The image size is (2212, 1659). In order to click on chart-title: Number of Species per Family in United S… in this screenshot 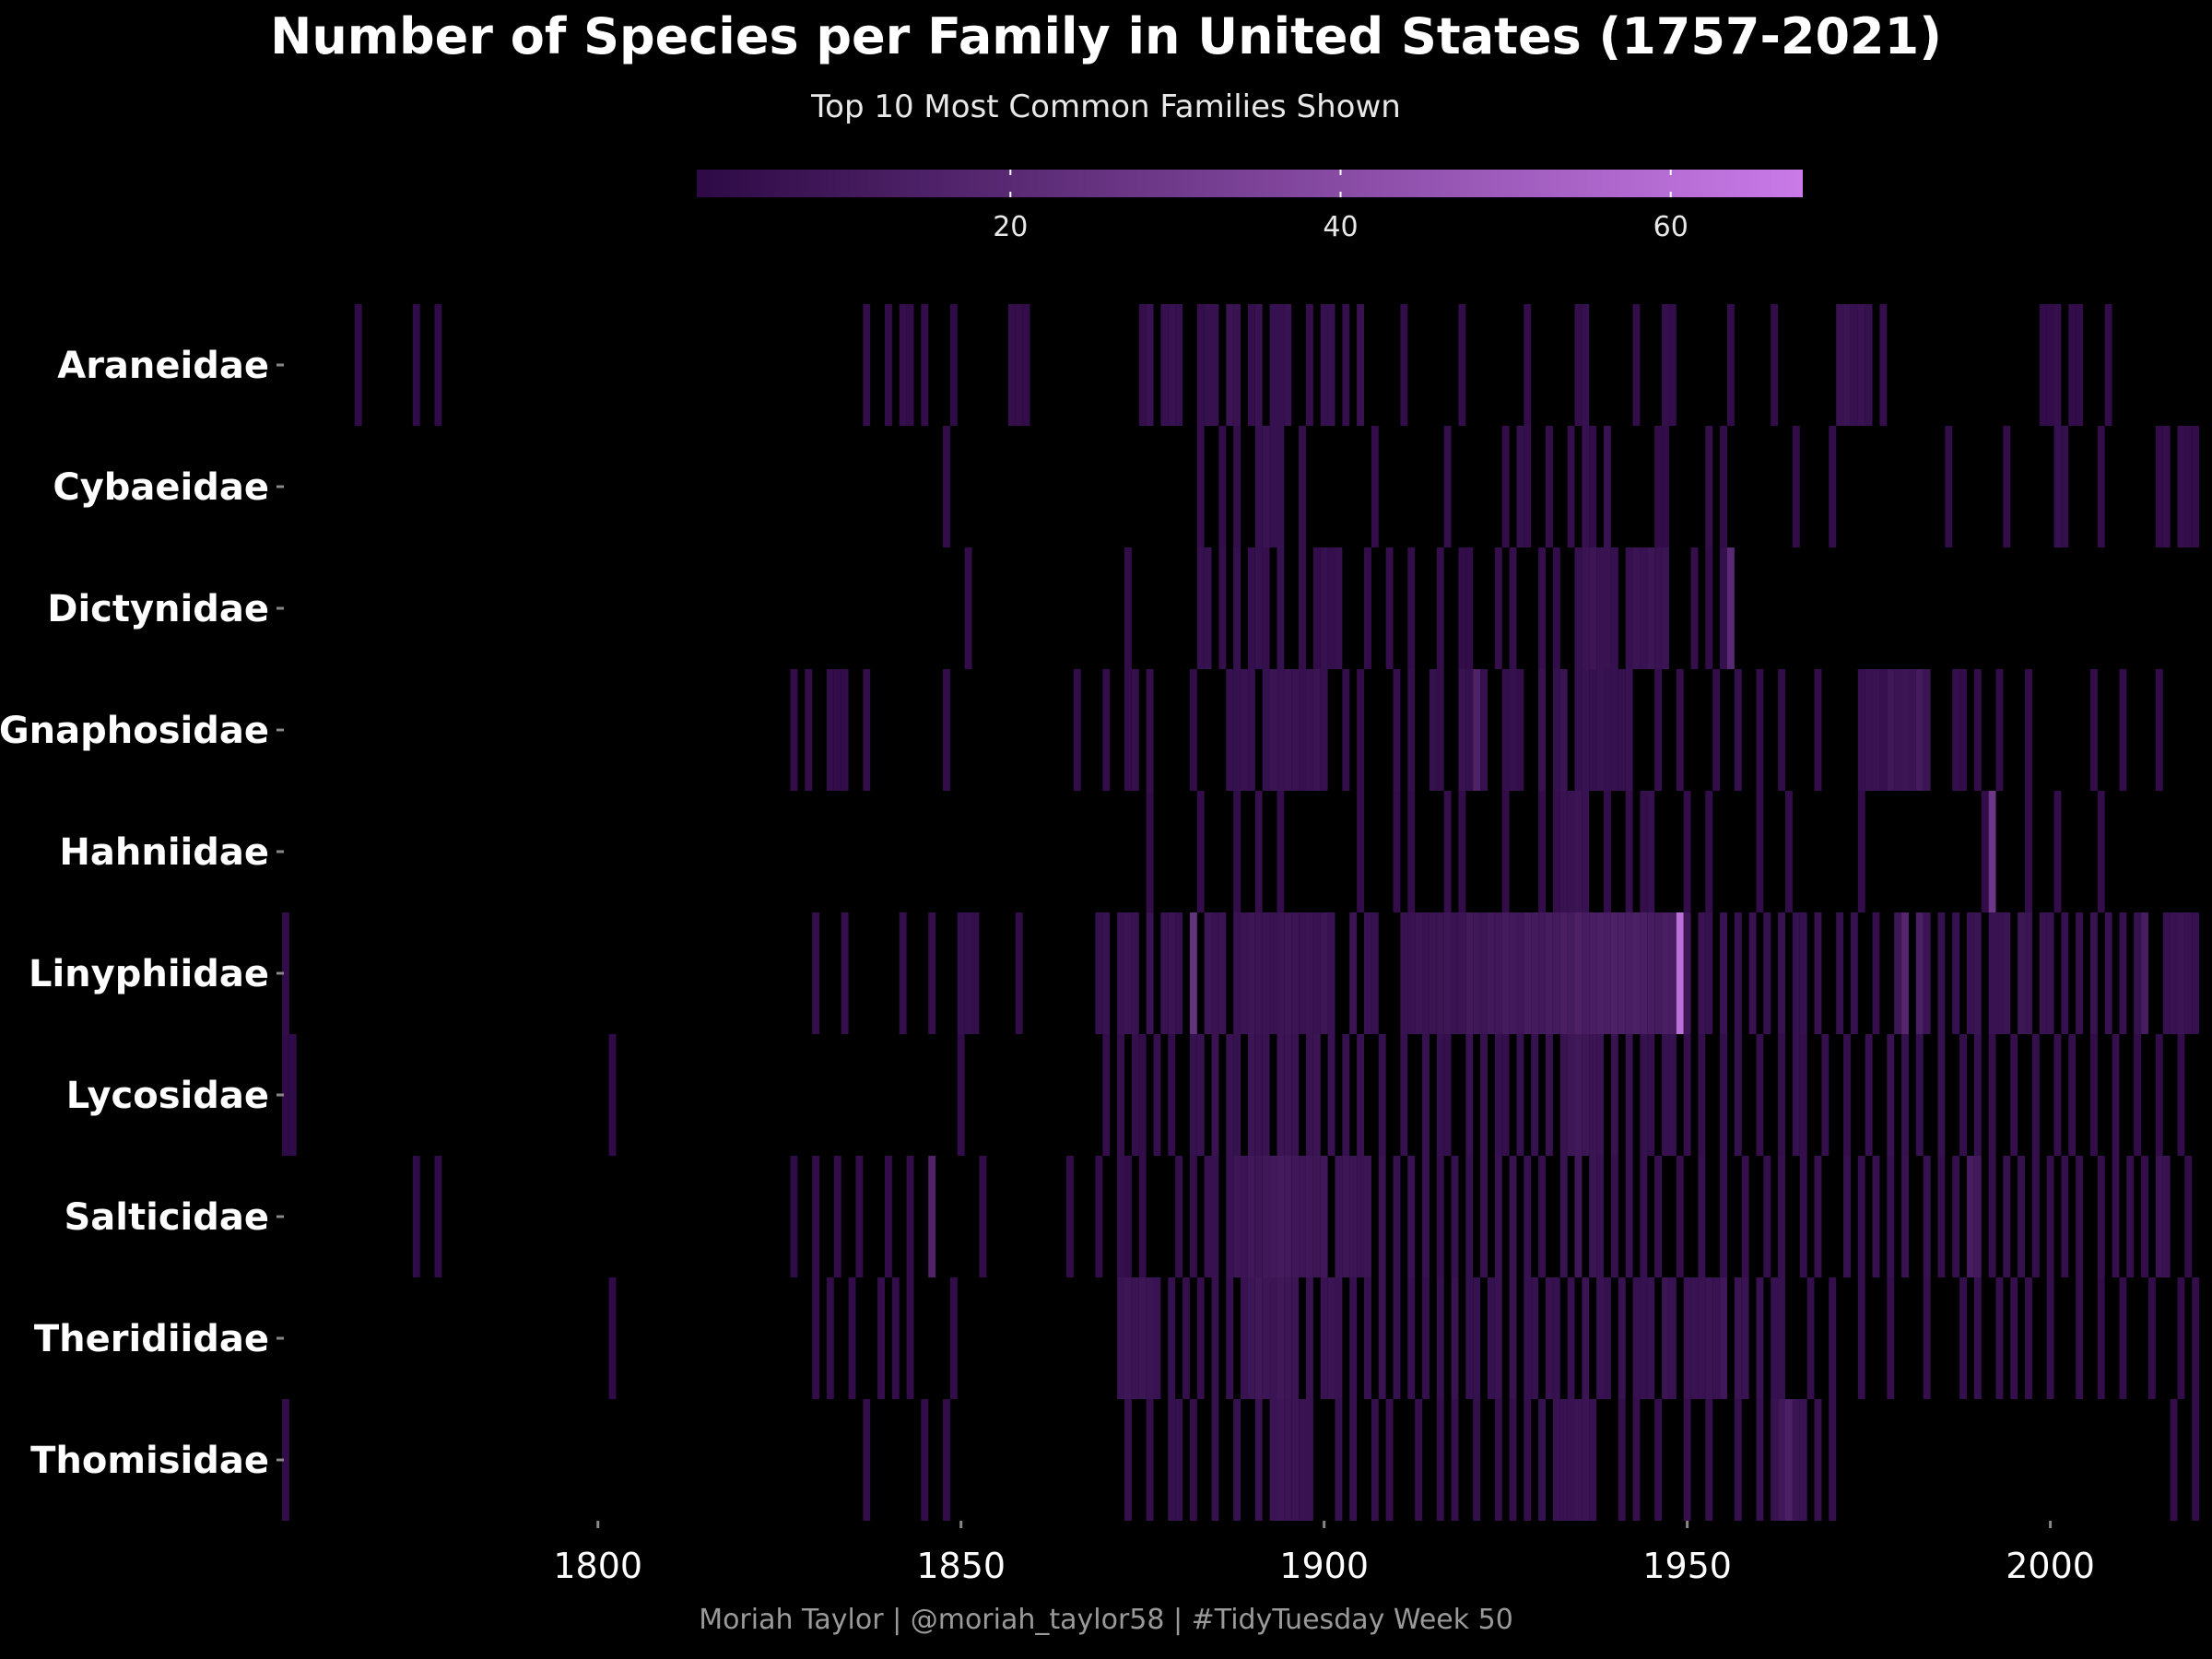, I will do `click(1106, 36)`.